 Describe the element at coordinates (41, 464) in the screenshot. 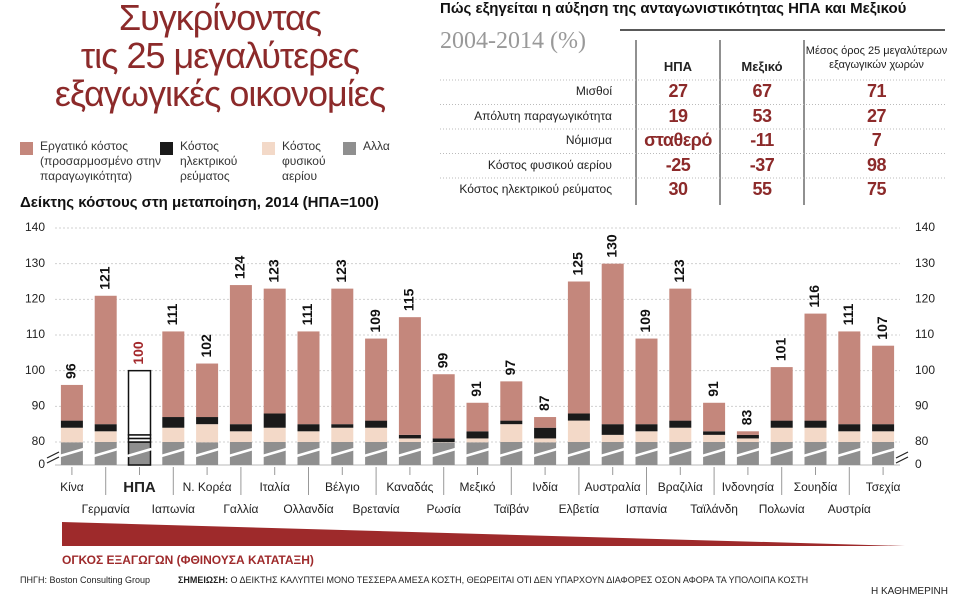

I see `y-tick-label: 0` at that location.